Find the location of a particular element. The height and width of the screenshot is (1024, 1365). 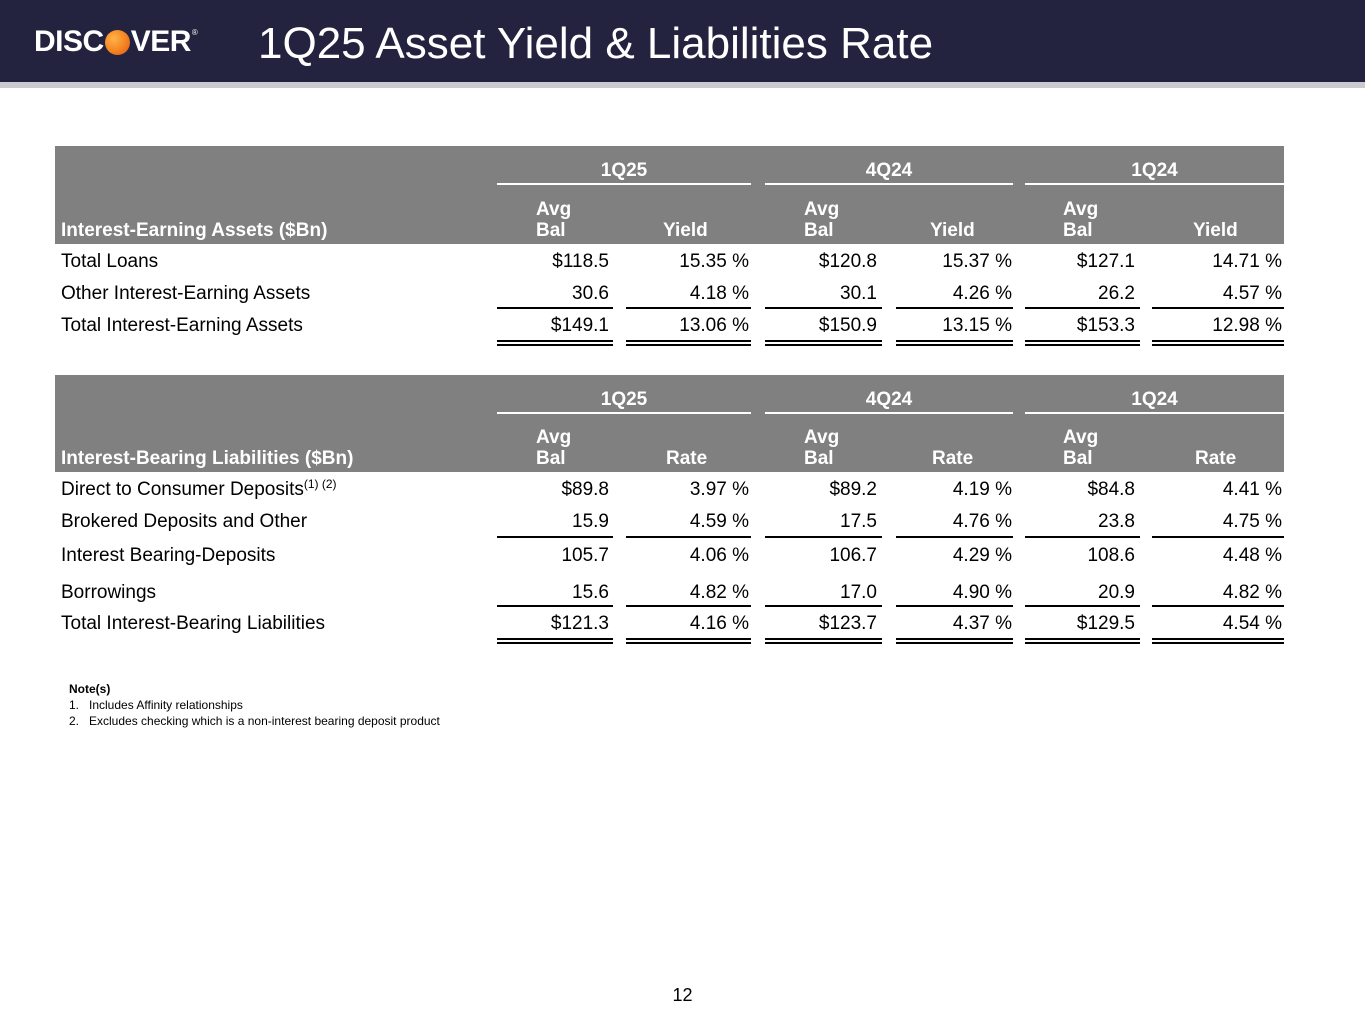

cell-value: $121.3 is located at coordinates (579, 623).